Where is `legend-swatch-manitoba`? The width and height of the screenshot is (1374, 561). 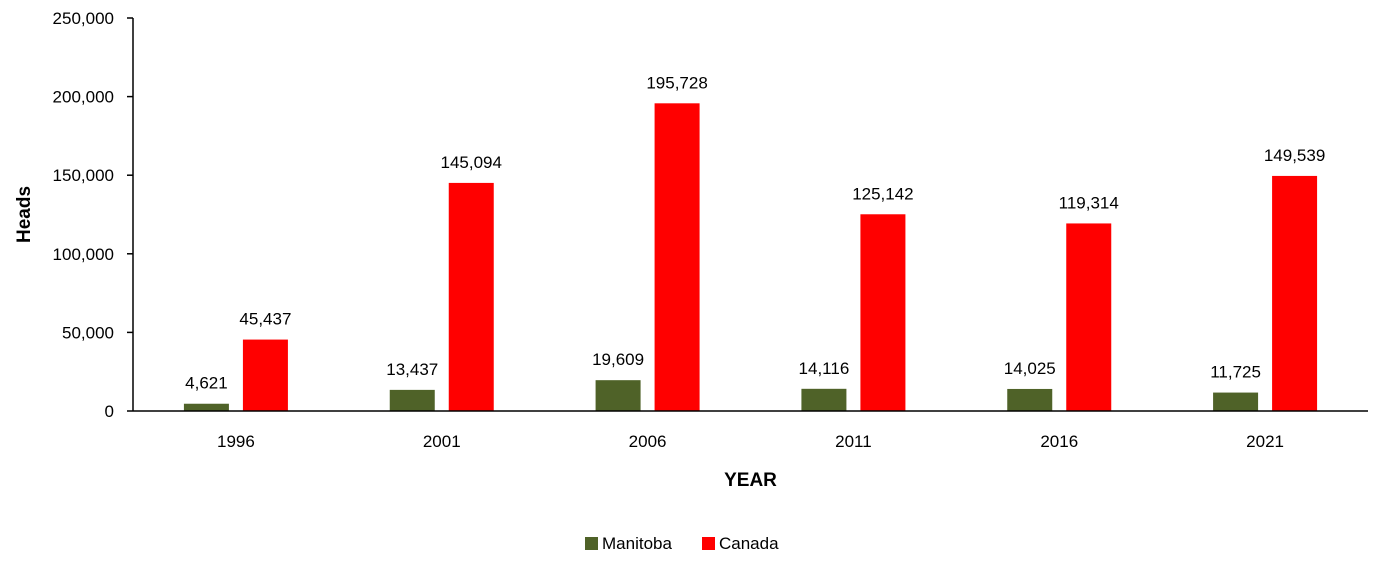 legend-swatch-manitoba is located at coordinates (591, 543).